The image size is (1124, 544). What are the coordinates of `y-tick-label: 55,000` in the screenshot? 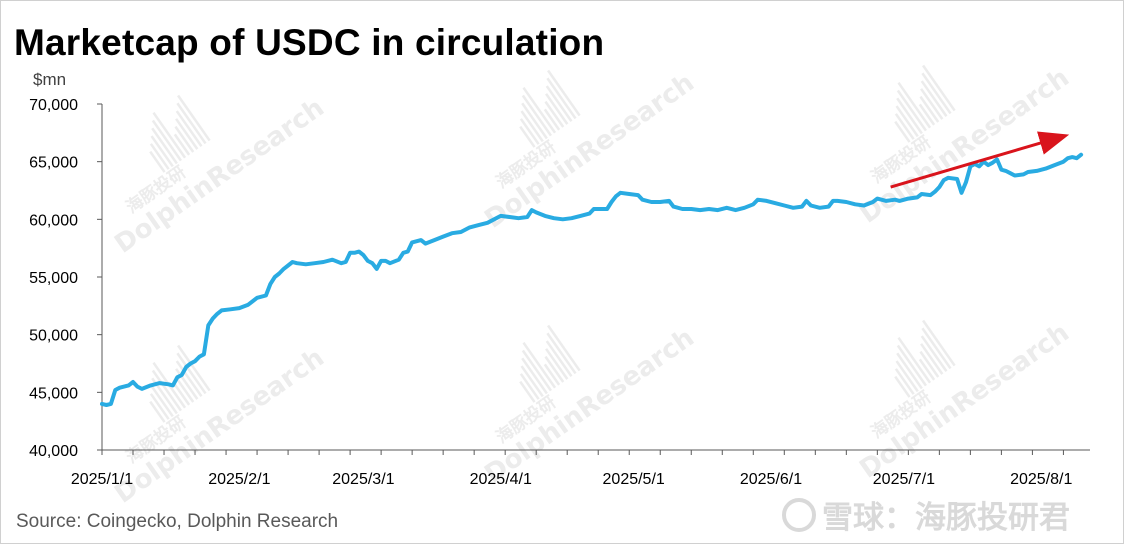 It's located at (53, 278).